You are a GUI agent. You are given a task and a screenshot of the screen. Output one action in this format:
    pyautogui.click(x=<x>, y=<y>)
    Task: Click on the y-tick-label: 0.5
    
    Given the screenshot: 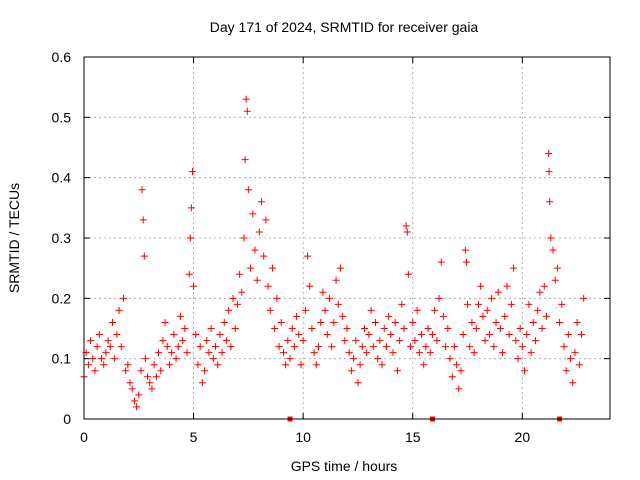 What is the action you would take?
    pyautogui.click(x=62, y=117)
    